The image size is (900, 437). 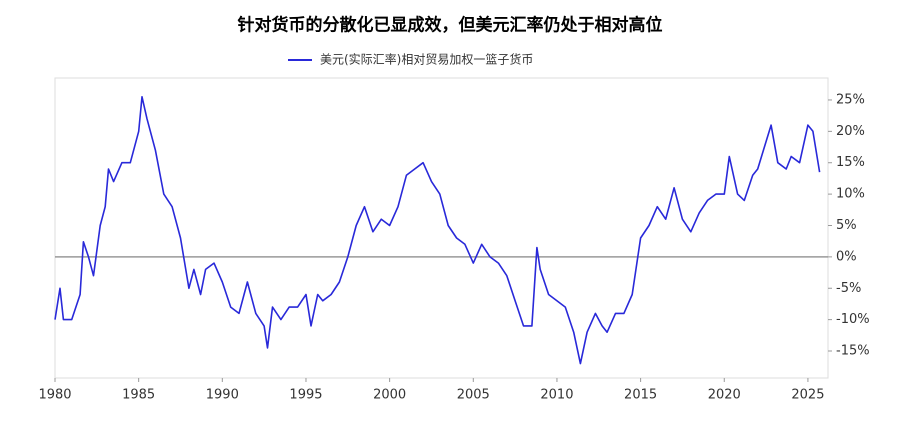 What do you see at coordinates (305, 395) in the screenshot?
I see `x-tick-label: 1995` at bounding box center [305, 395].